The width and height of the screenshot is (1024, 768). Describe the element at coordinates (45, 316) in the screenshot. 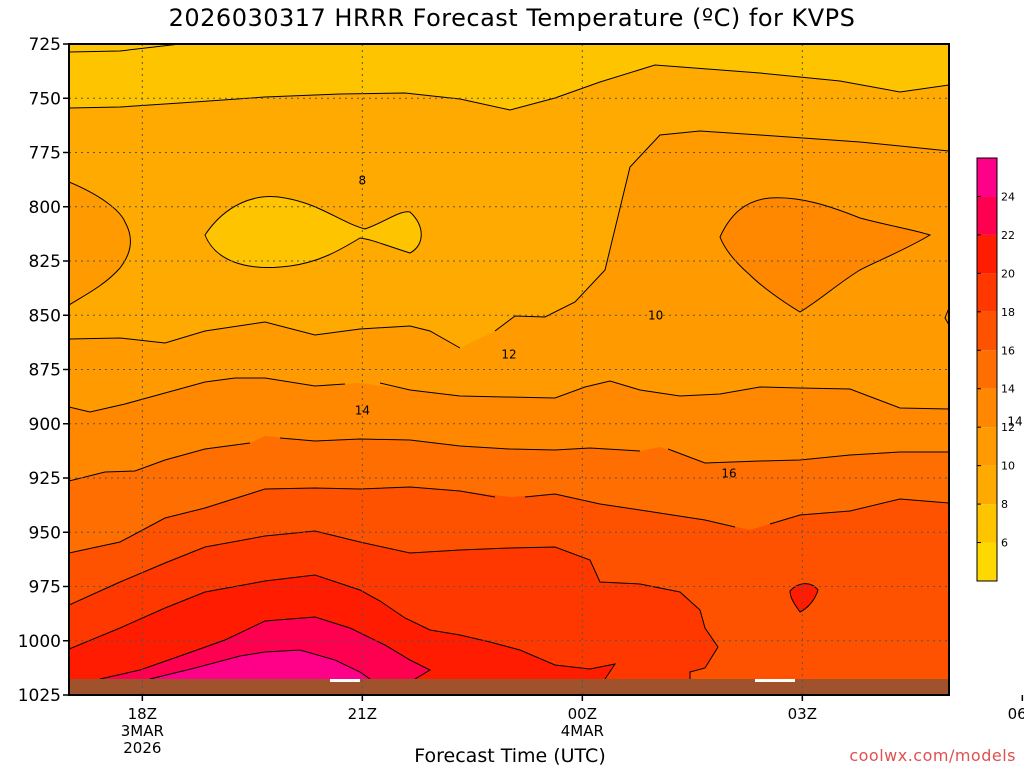

I see `y-tick-label: 850` at that location.